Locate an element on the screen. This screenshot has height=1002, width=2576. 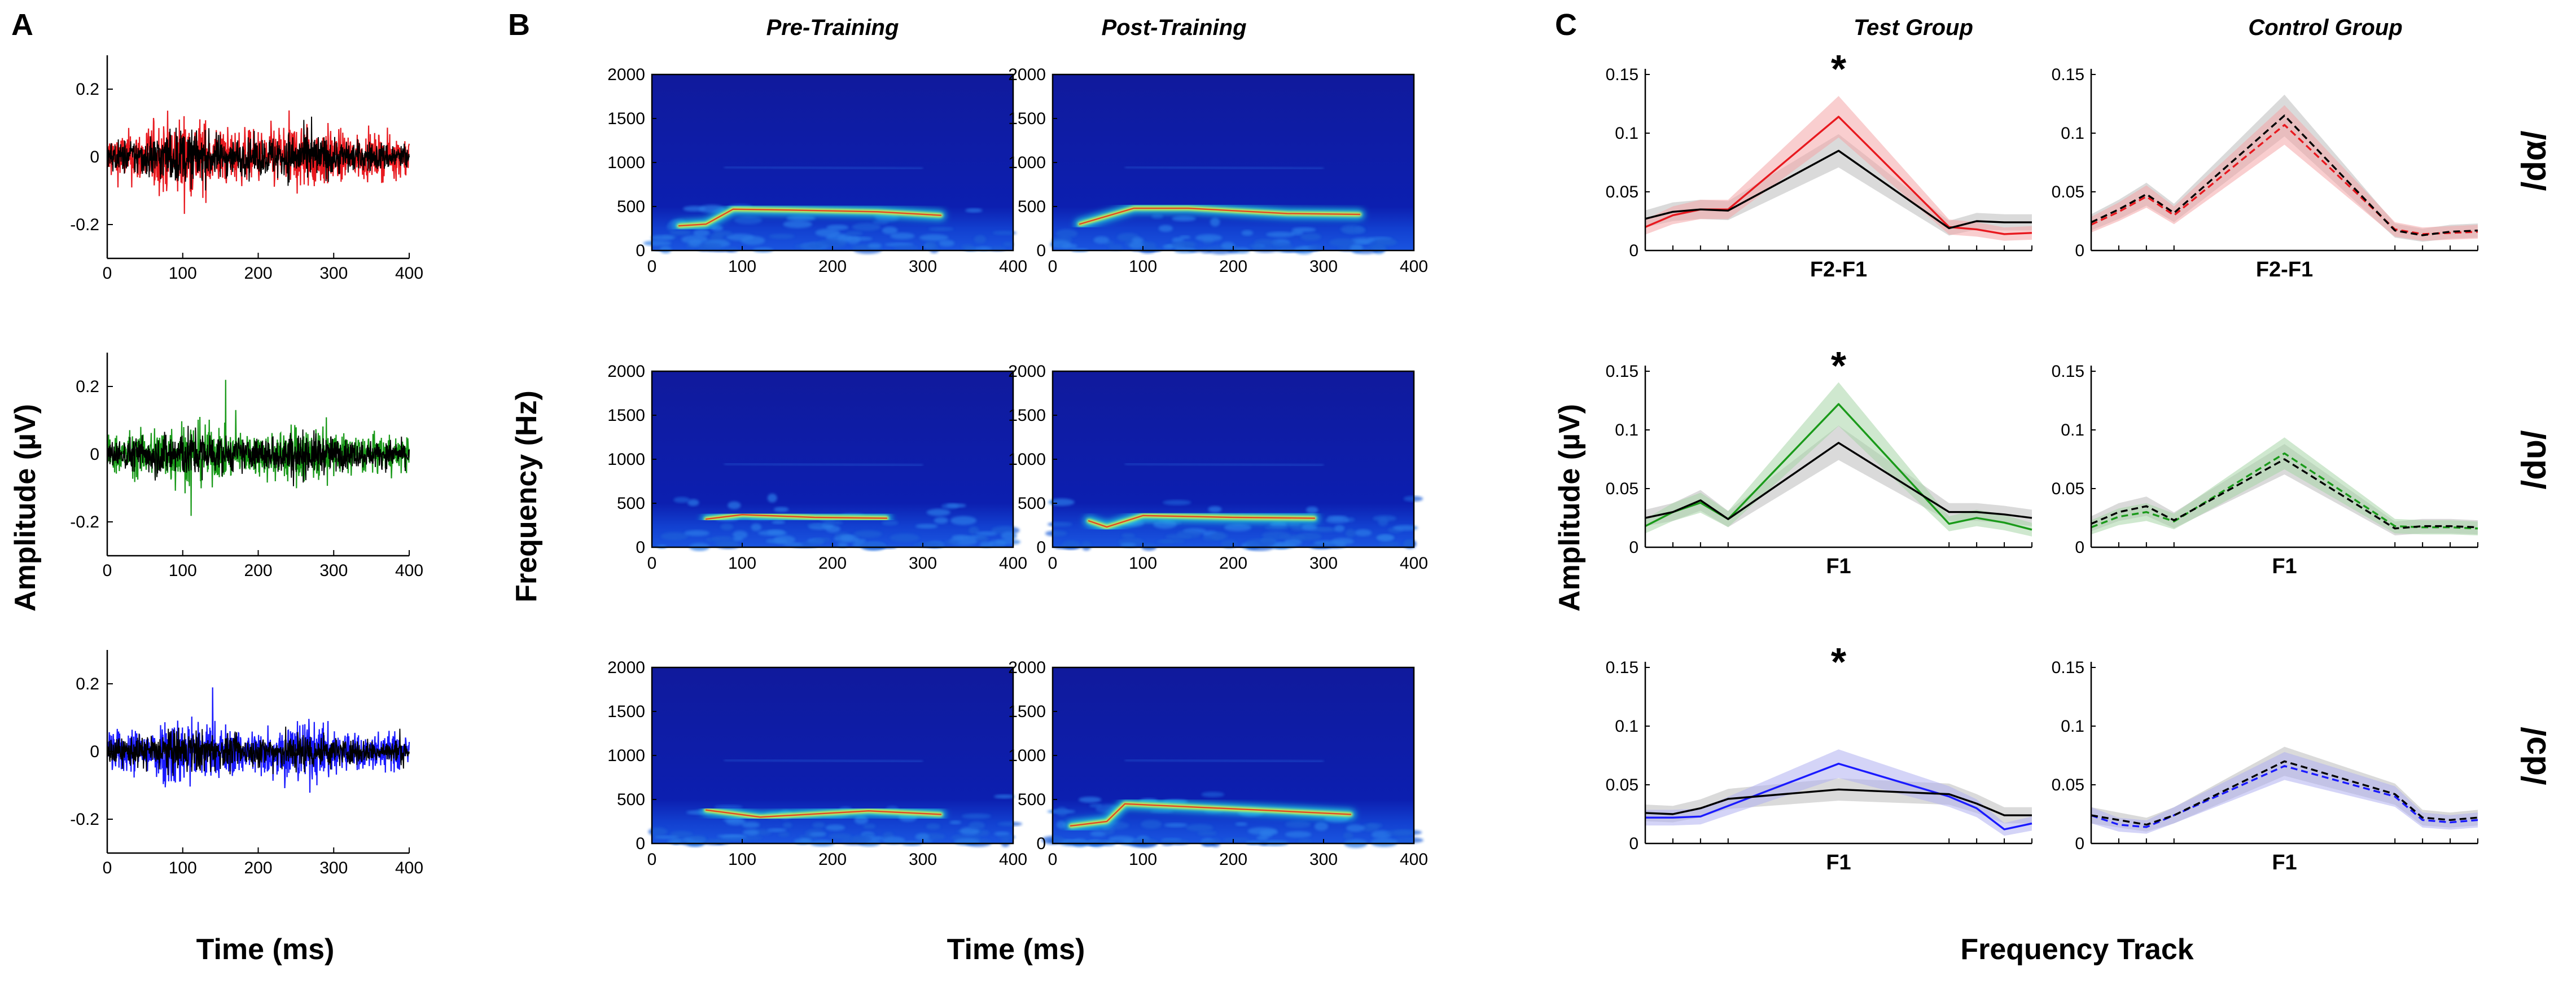
y-tick-label: 0.05 is located at coordinates (1622, 785).